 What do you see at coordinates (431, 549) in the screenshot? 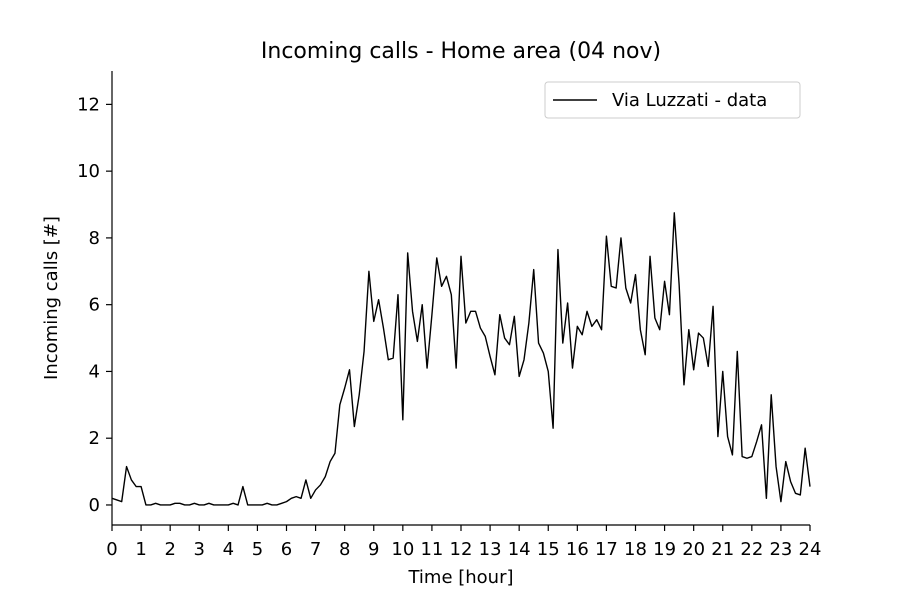
I see `x-tick-label: 11` at bounding box center [431, 549].